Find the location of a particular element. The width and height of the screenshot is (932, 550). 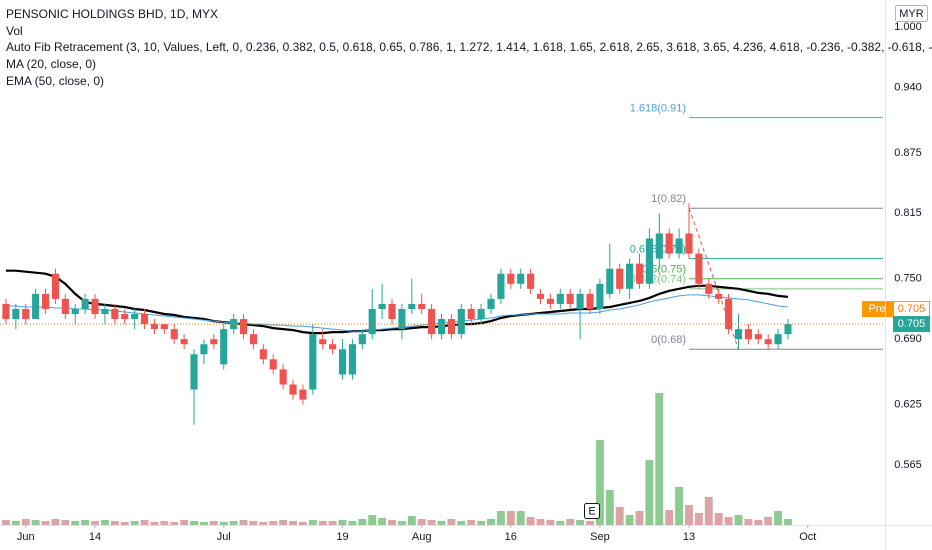

fib-label: 1(0.82) is located at coordinates (668, 199).